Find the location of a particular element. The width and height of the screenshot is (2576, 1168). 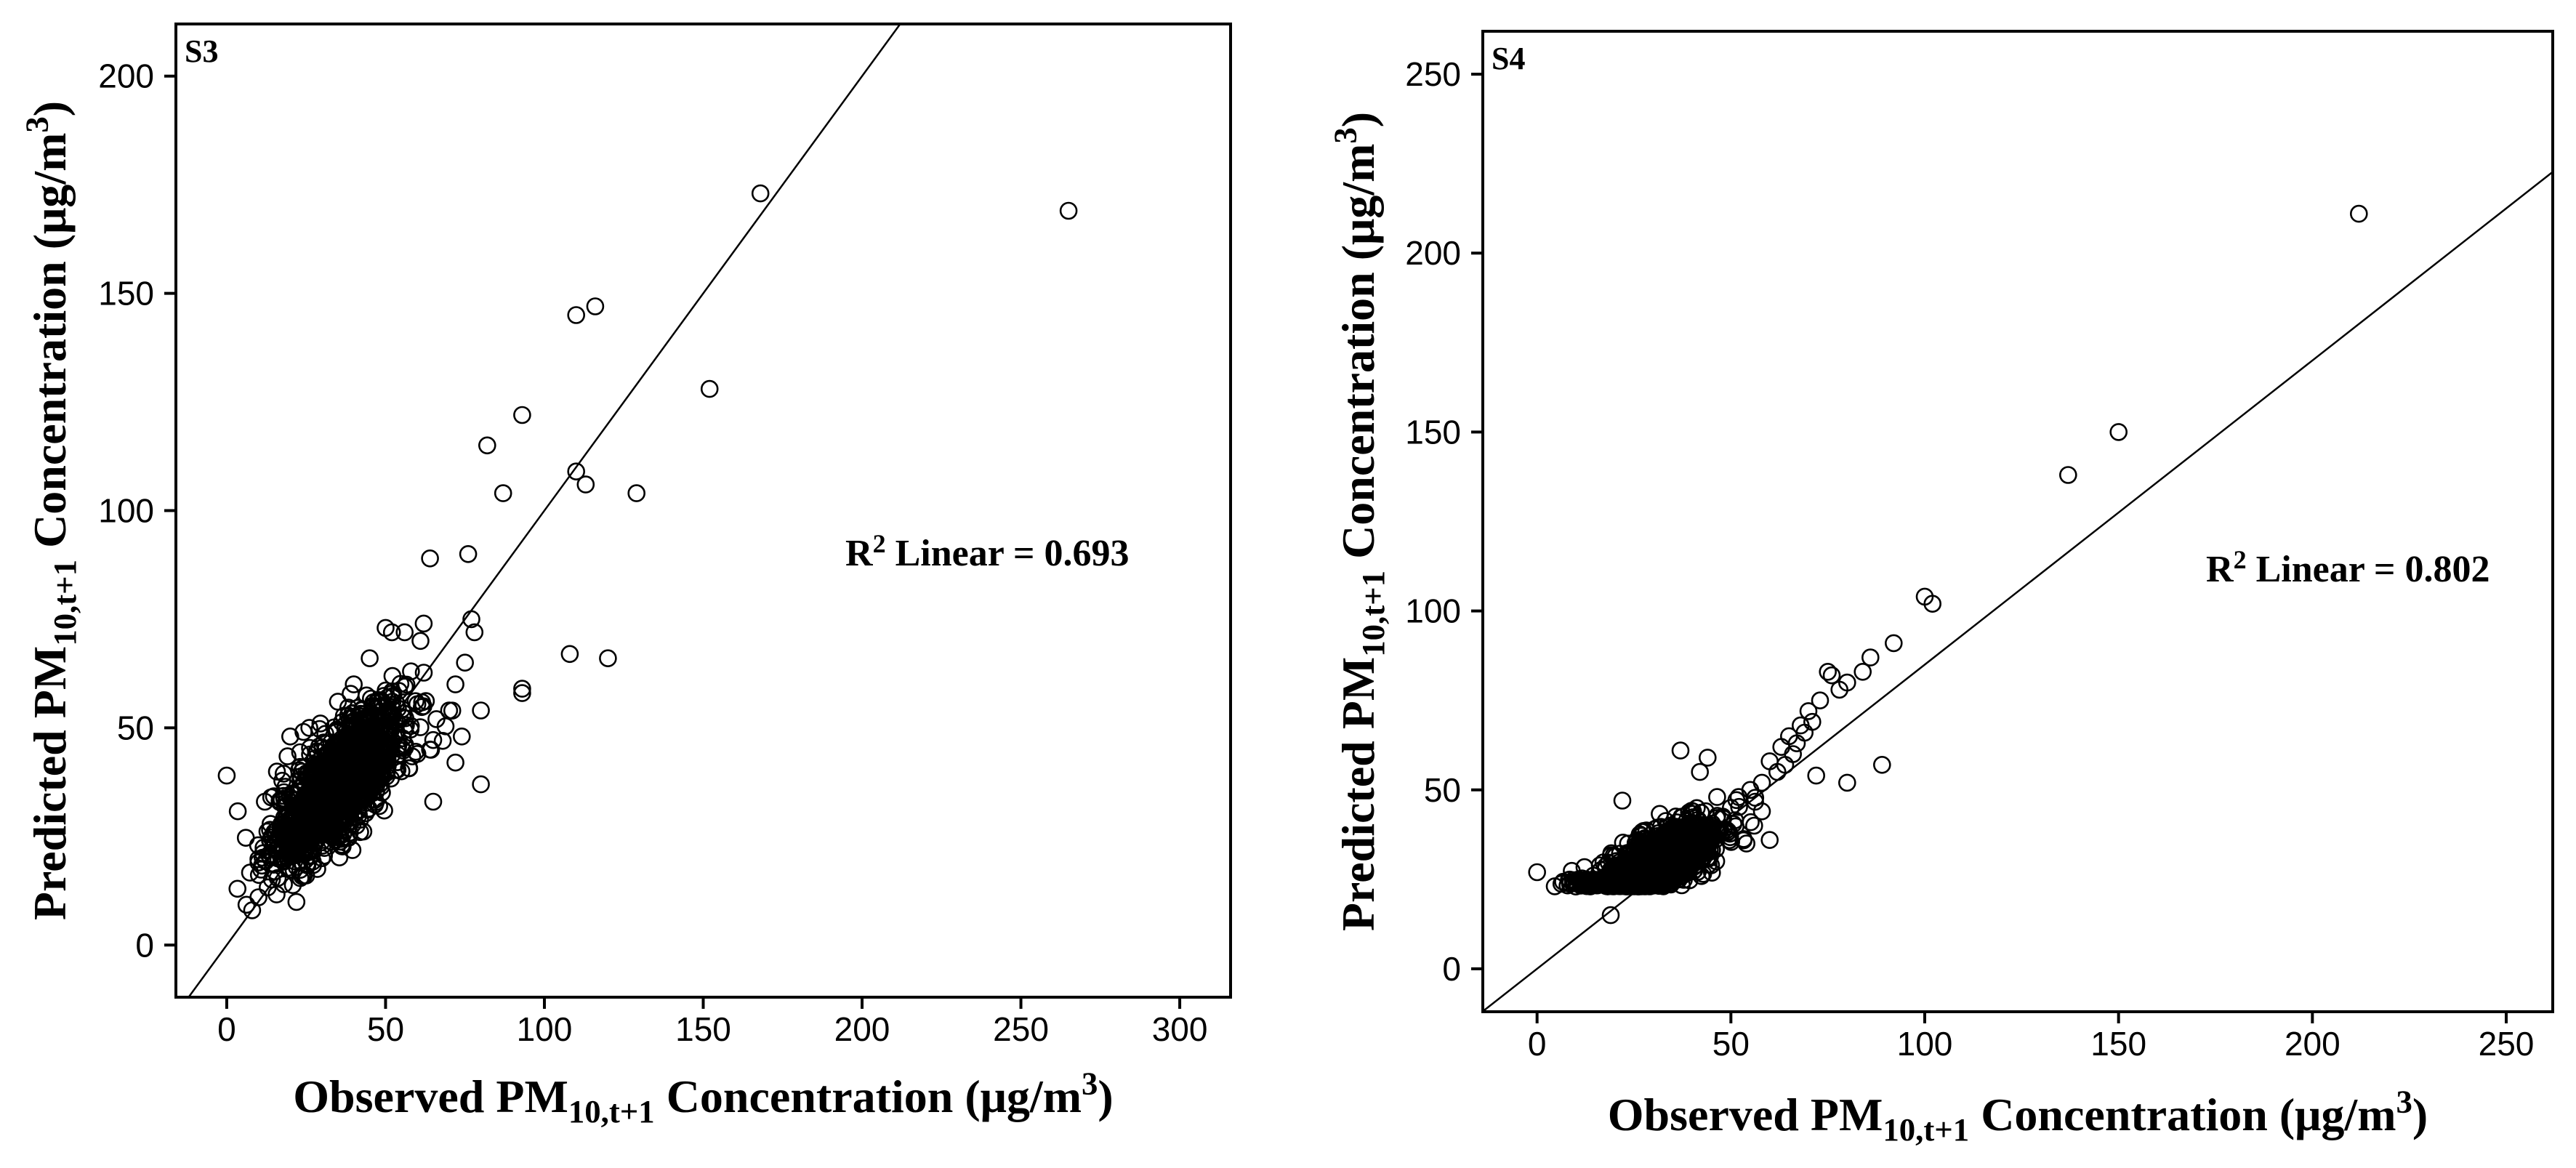

x-tick-label: 0 is located at coordinates (1537, 1044).